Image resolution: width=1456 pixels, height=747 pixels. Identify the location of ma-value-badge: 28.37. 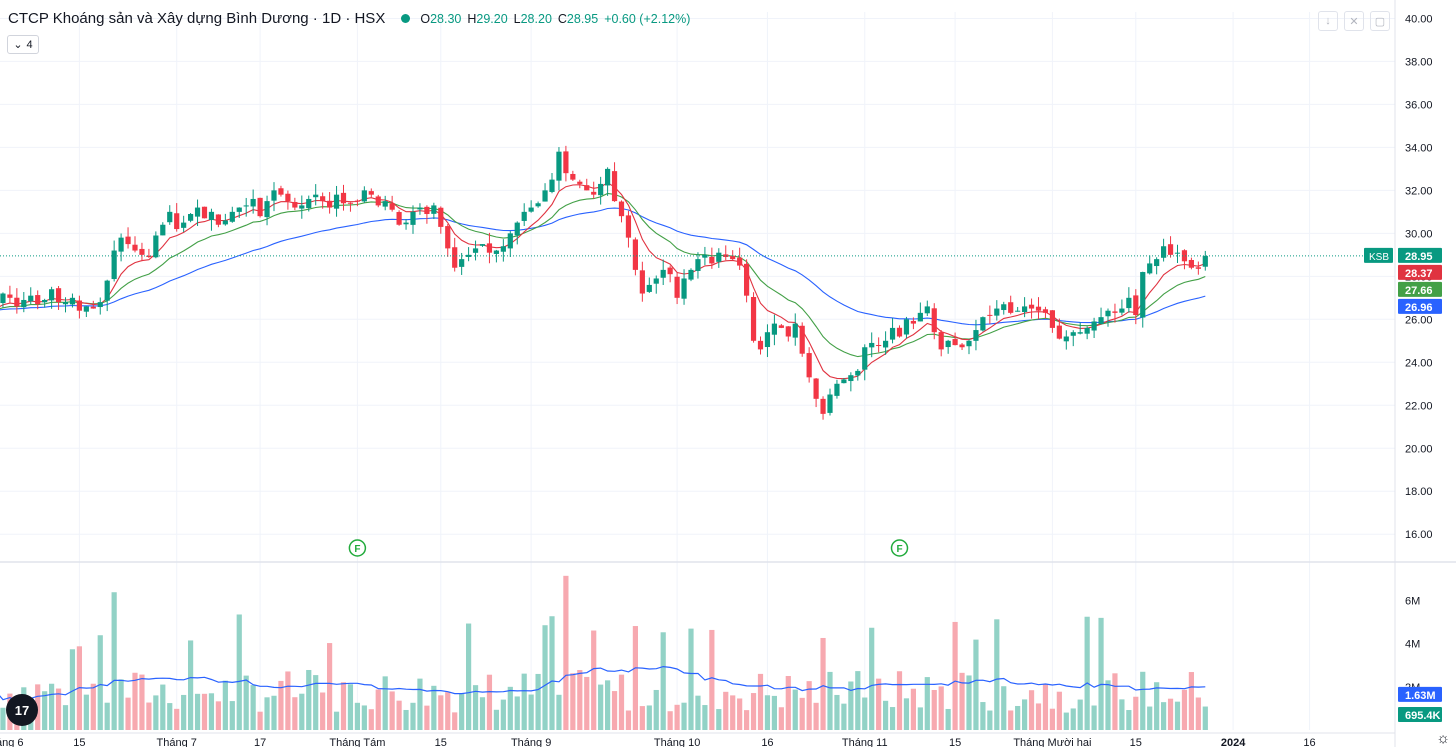
(1419, 274).